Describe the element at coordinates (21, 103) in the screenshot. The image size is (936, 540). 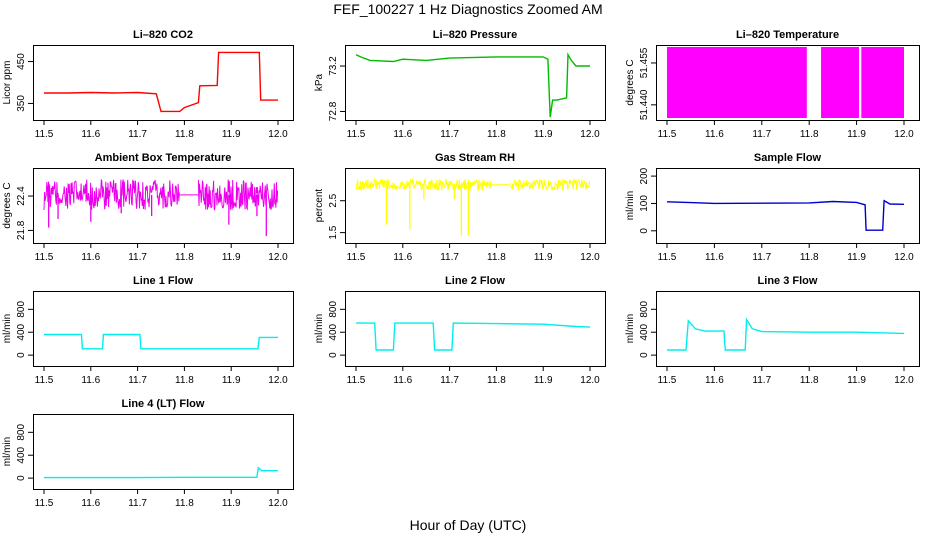
I see `y-tick-label: 350` at that location.